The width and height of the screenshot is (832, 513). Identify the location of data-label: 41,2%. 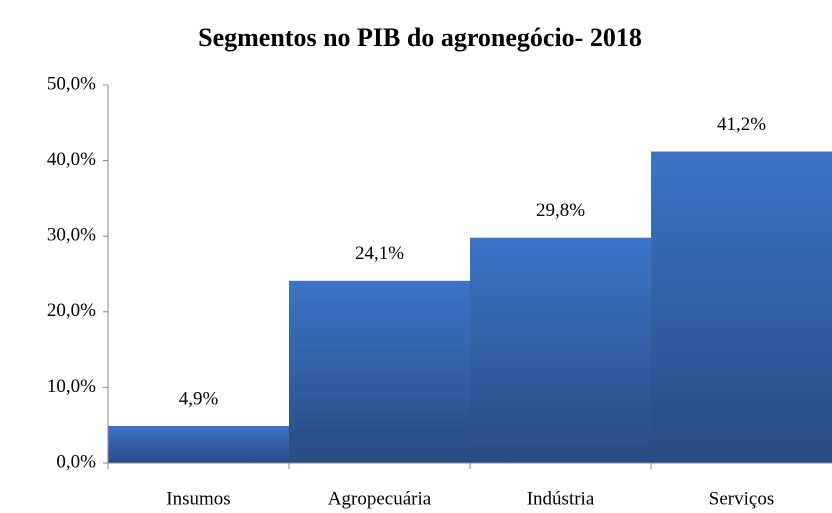
(741, 124).